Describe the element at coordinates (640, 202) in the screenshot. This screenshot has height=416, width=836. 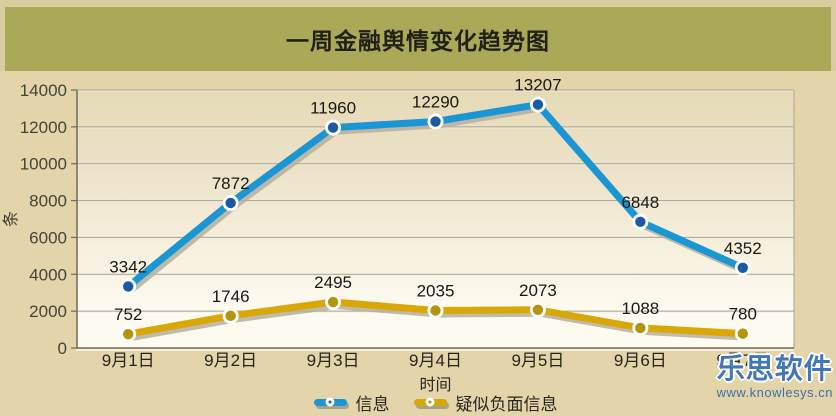
I see `svg-text: 6848` at that location.